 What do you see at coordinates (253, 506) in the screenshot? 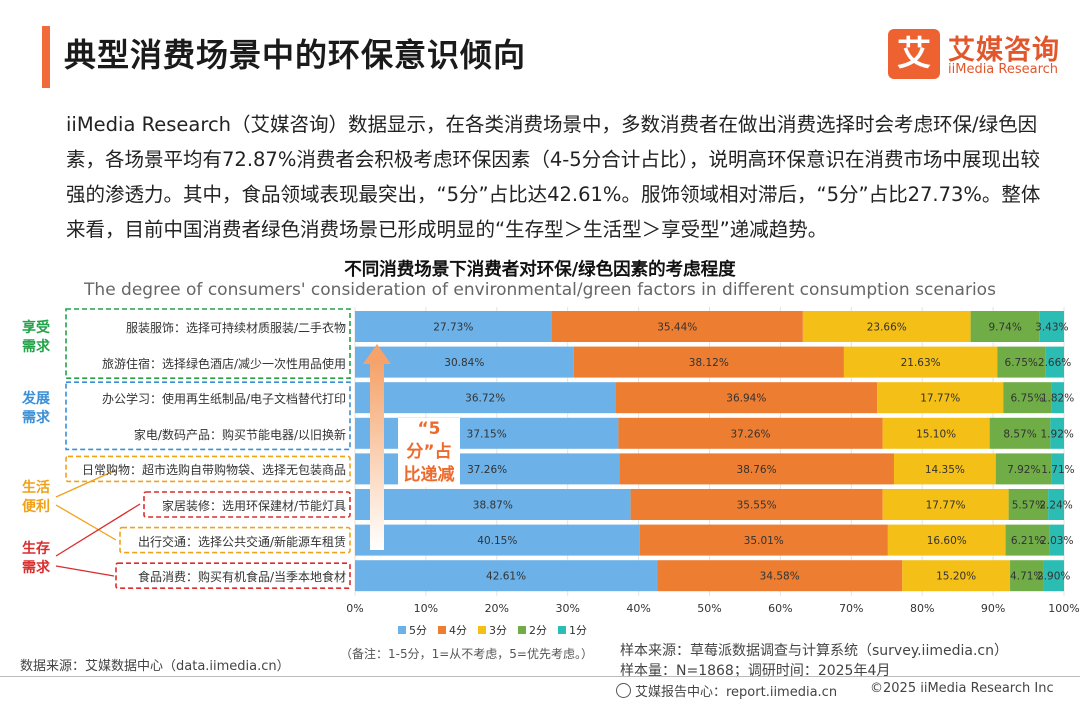
I see `category-label: 家居装修：选用环保建材/节能灯具` at bounding box center [253, 506].